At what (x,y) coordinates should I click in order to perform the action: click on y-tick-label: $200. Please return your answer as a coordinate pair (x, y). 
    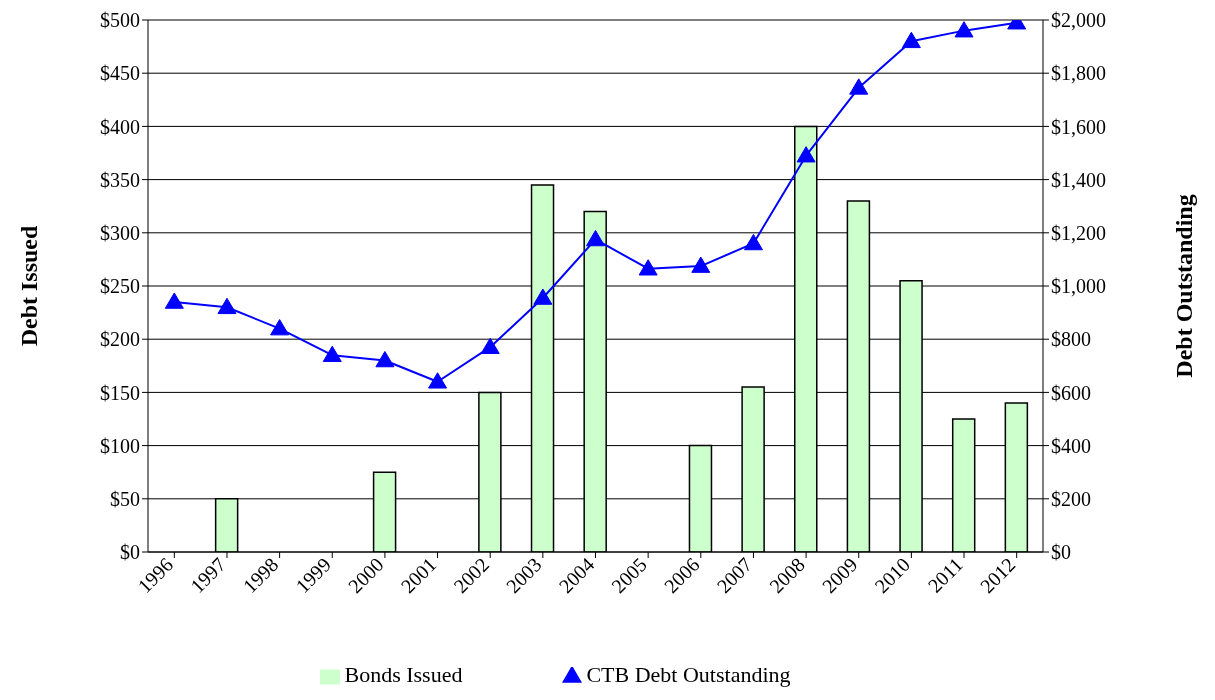
    Looking at the image, I should click on (120, 339).